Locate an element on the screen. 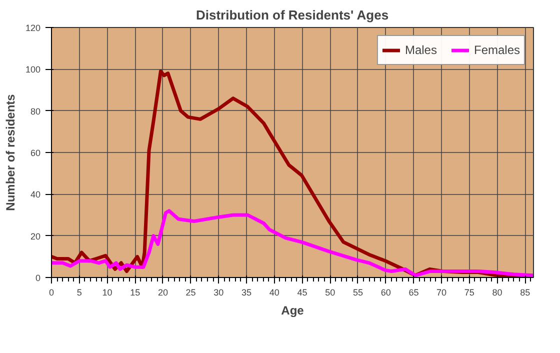  legend-label: Males is located at coordinates (420, 50).